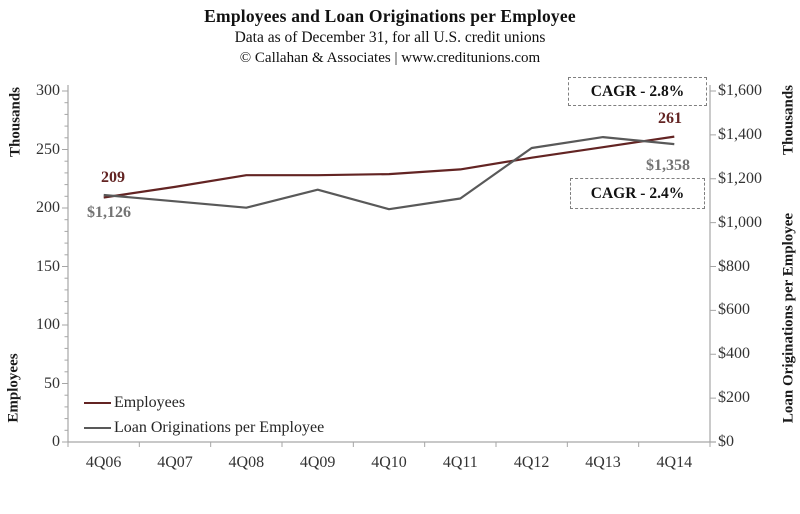 The image size is (800, 514). What do you see at coordinates (674, 462) in the screenshot?
I see `x-axis-category-label: 4Q14` at bounding box center [674, 462].